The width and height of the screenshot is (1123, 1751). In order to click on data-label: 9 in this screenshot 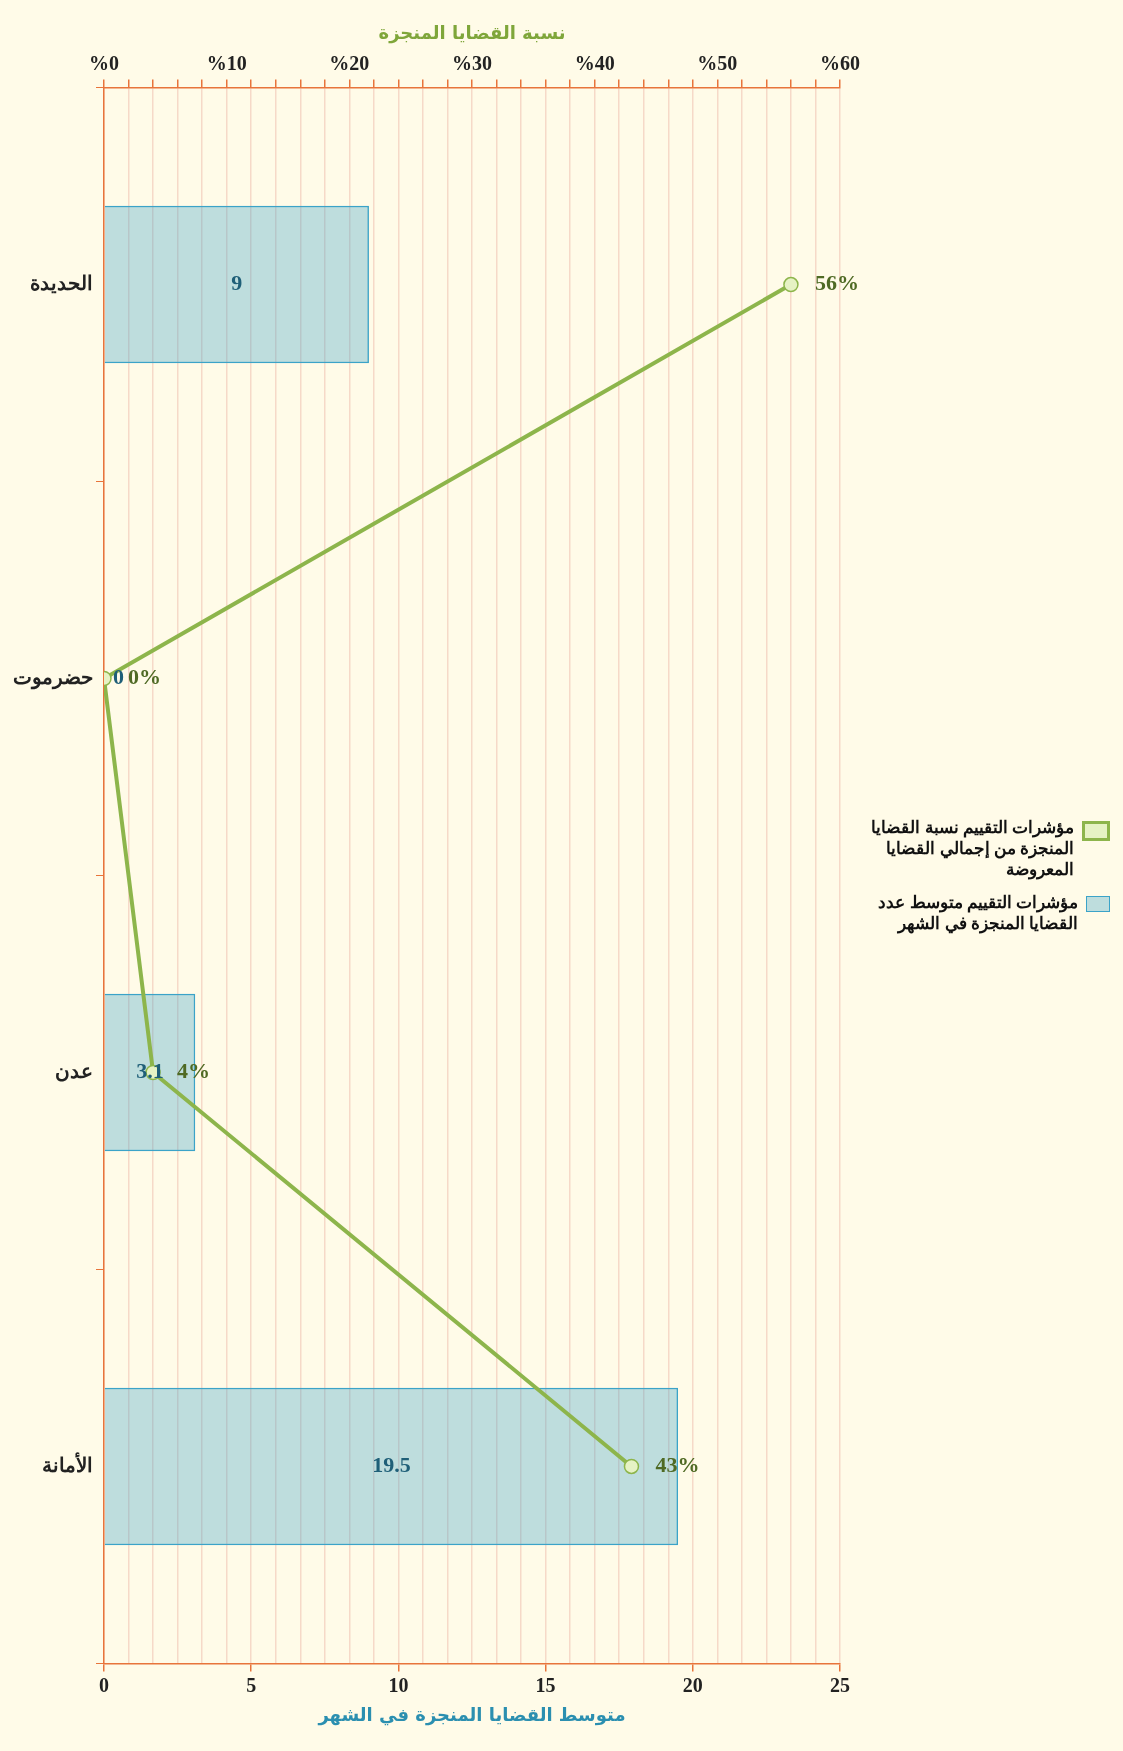, I will do `click(237, 283)`.